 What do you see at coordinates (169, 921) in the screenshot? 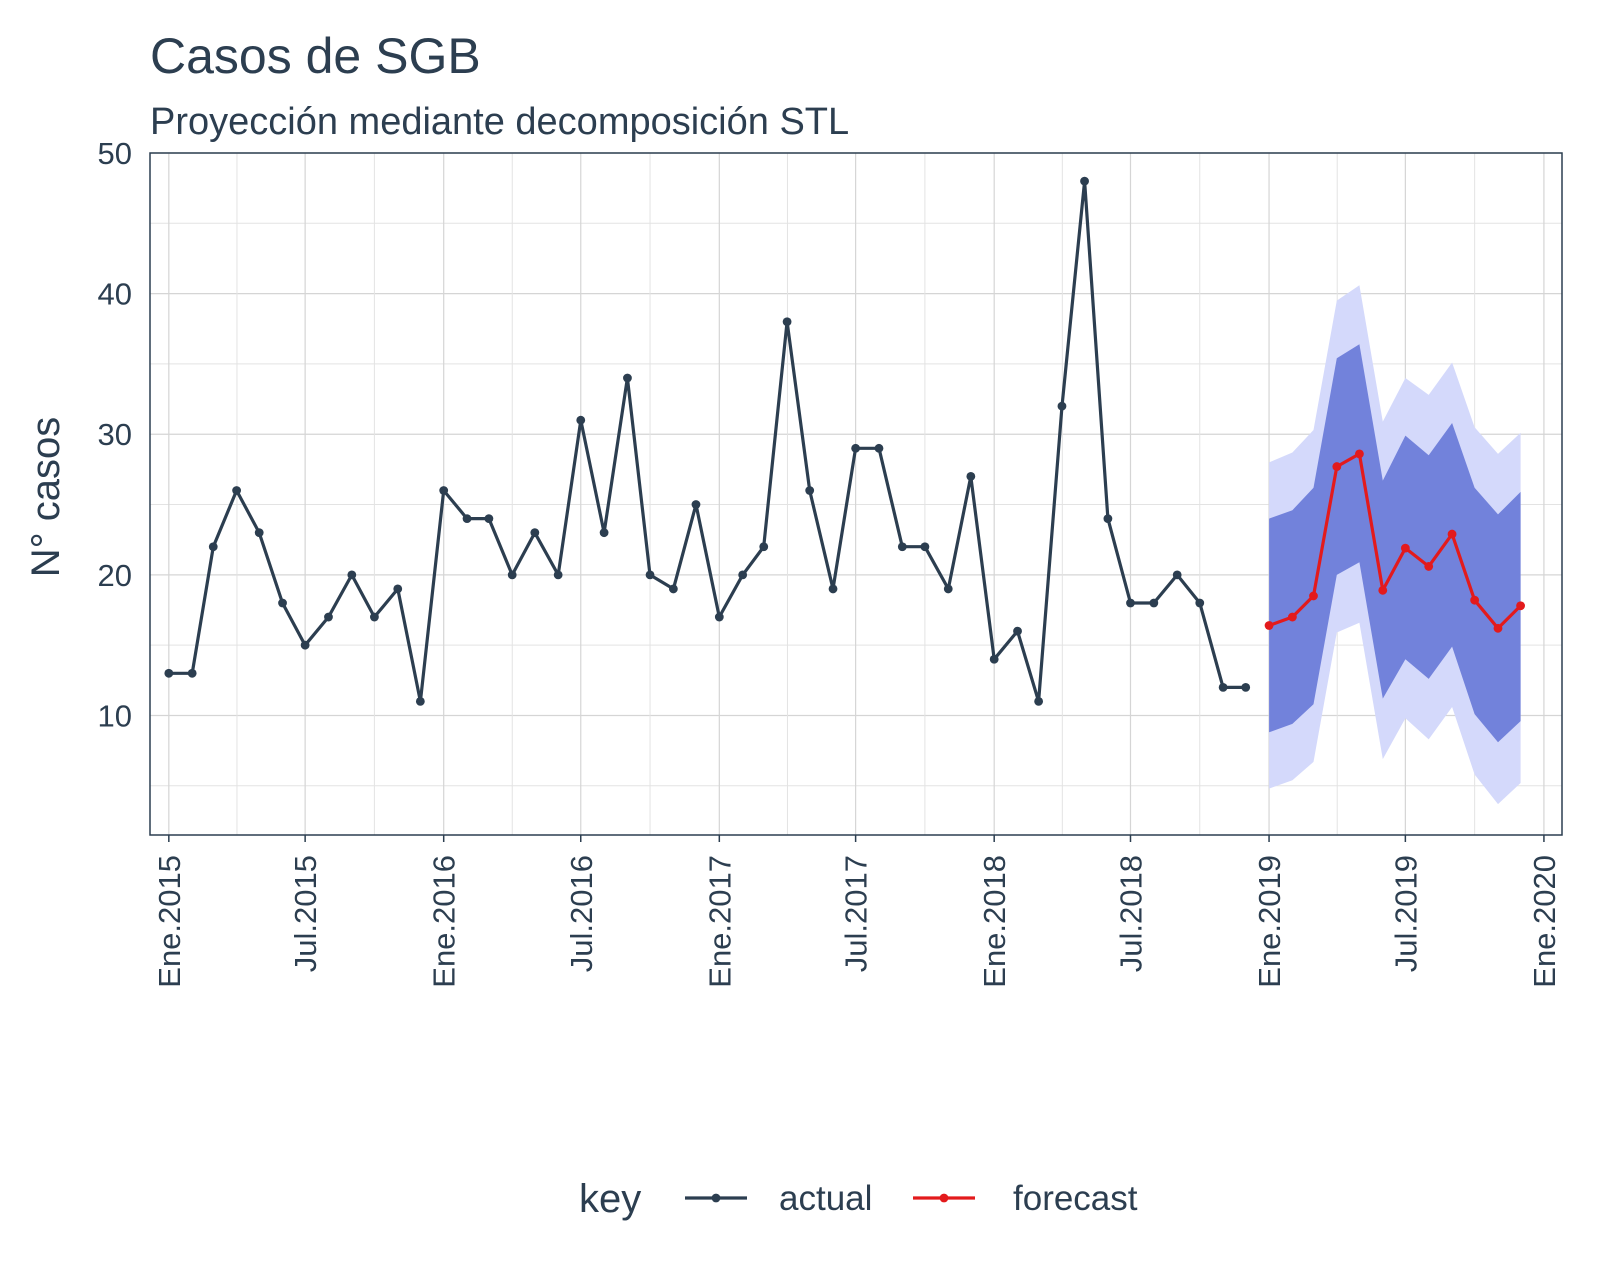
I see `x-tick-label: Ene.2015` at bounding box center [169, 921].